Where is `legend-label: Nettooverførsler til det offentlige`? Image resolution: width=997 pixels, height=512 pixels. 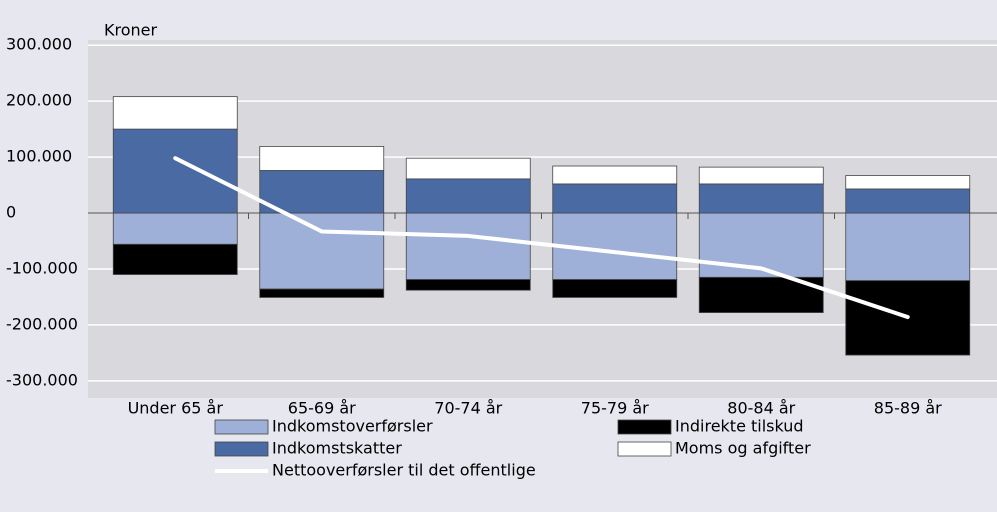
legend-label: Nettooverførsler til det offentlige is located at coordinates (404, 470).